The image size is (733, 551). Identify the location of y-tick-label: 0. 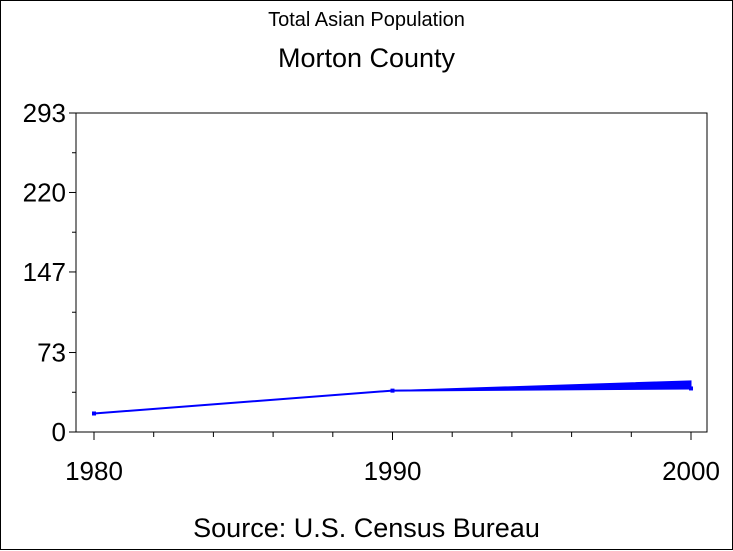
(59, 432).